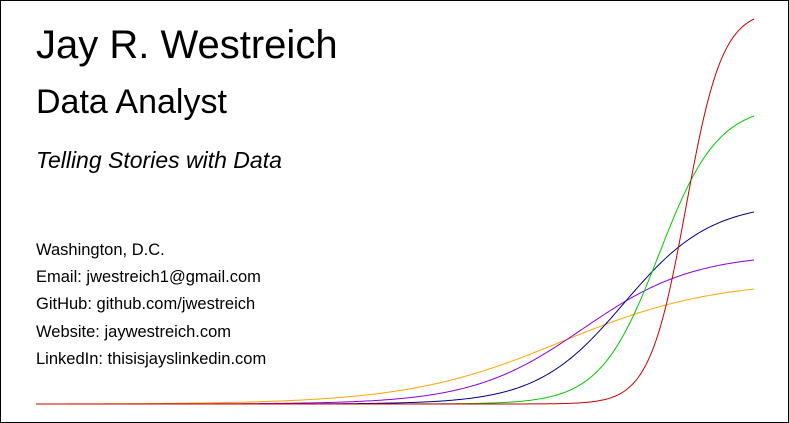 The width and height of the screenshot is (789, 423). I want to click on person-name: Jay R. Westreich, so click(187, 45).